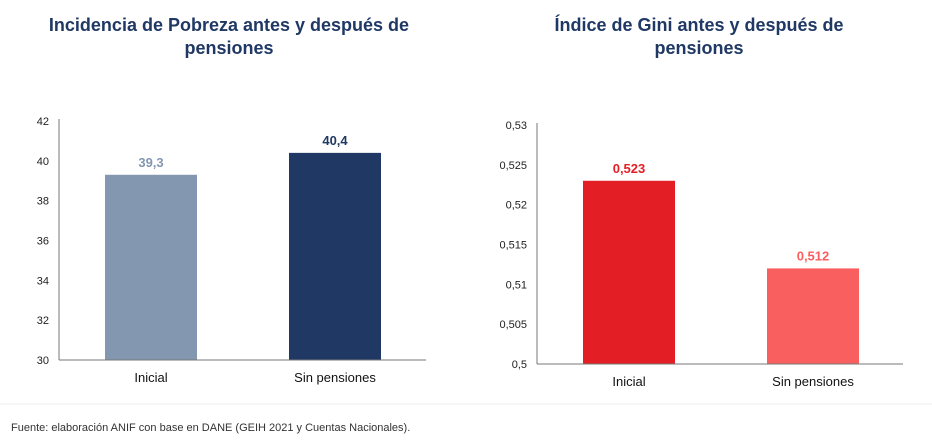 The width and height of the screenshot is (932, 440). What do you see at coordinates (513, 246) in the screenshot?
I see `y-tick-label: 0,515` at bounding box center [513, 246].